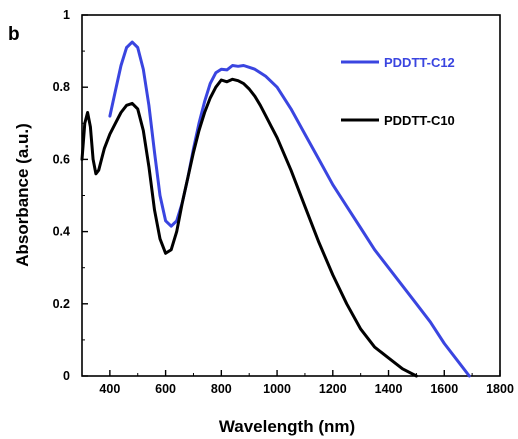 Image resolution: width=518 pixels, height=439 pixels. Describe the element at coordinates (389, 389) in the screenshot. I see `x-tick-label: 1400` at that location.